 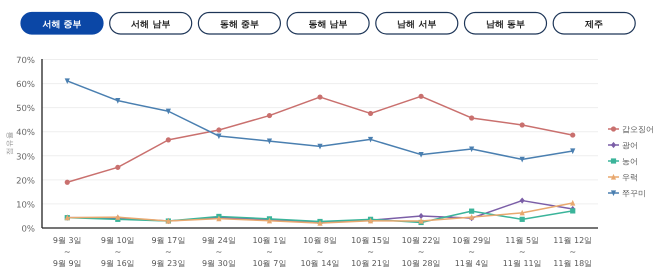 I want to click on y-tick-label: 10%, so click(x=25, y=205).